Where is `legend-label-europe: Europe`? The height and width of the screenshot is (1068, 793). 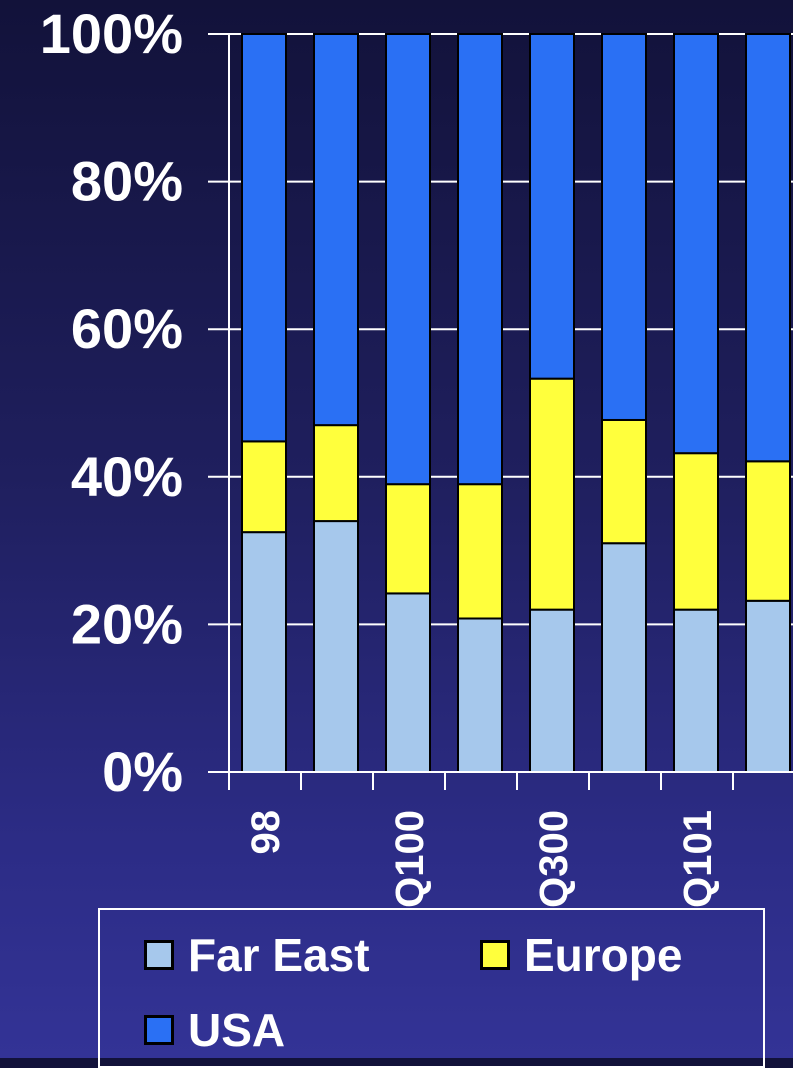 legend-label-europe: Europe is located at coordinates (603, 955).